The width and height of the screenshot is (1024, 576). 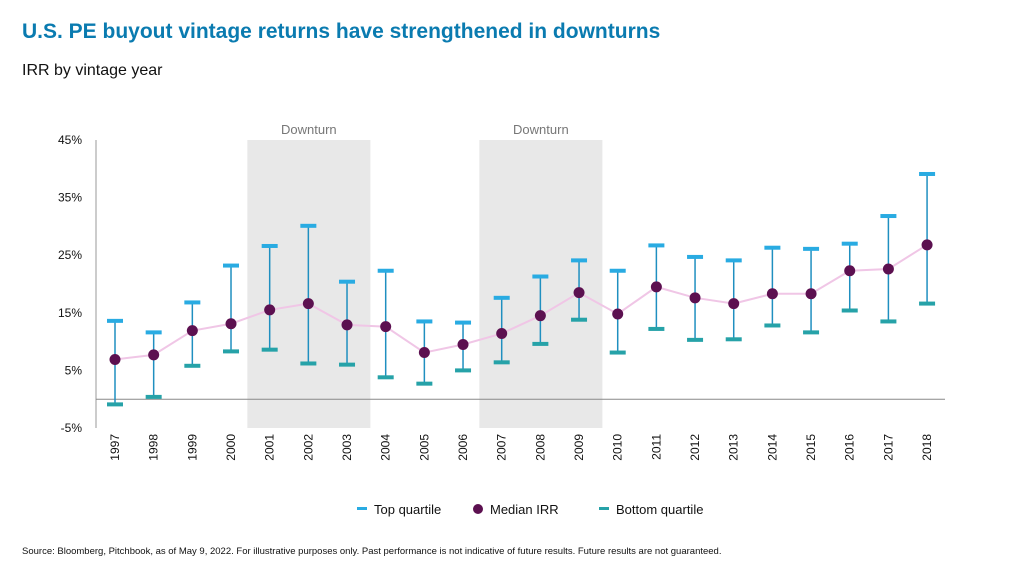 What do you see at coordinates (463, 447) in the screenshot?
I see `x-tick-label: 2006` at bounding box center [463, 447].